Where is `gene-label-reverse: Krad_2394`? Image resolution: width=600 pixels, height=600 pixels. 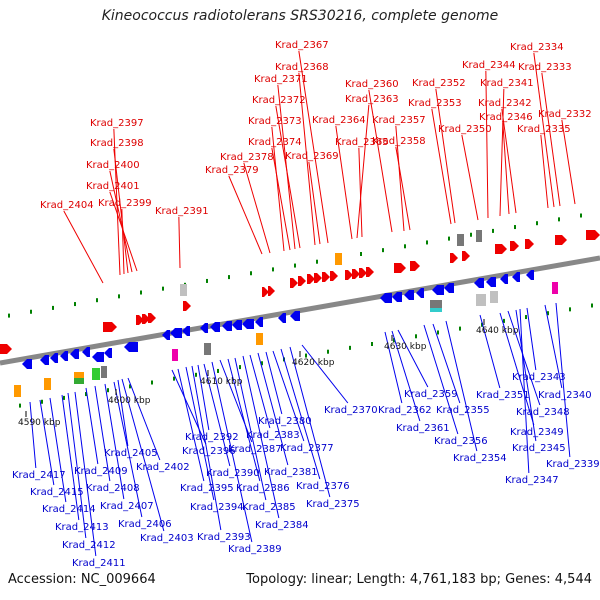
gene-label-reverse: Krad_2394 is located at coordinates (217, 507).